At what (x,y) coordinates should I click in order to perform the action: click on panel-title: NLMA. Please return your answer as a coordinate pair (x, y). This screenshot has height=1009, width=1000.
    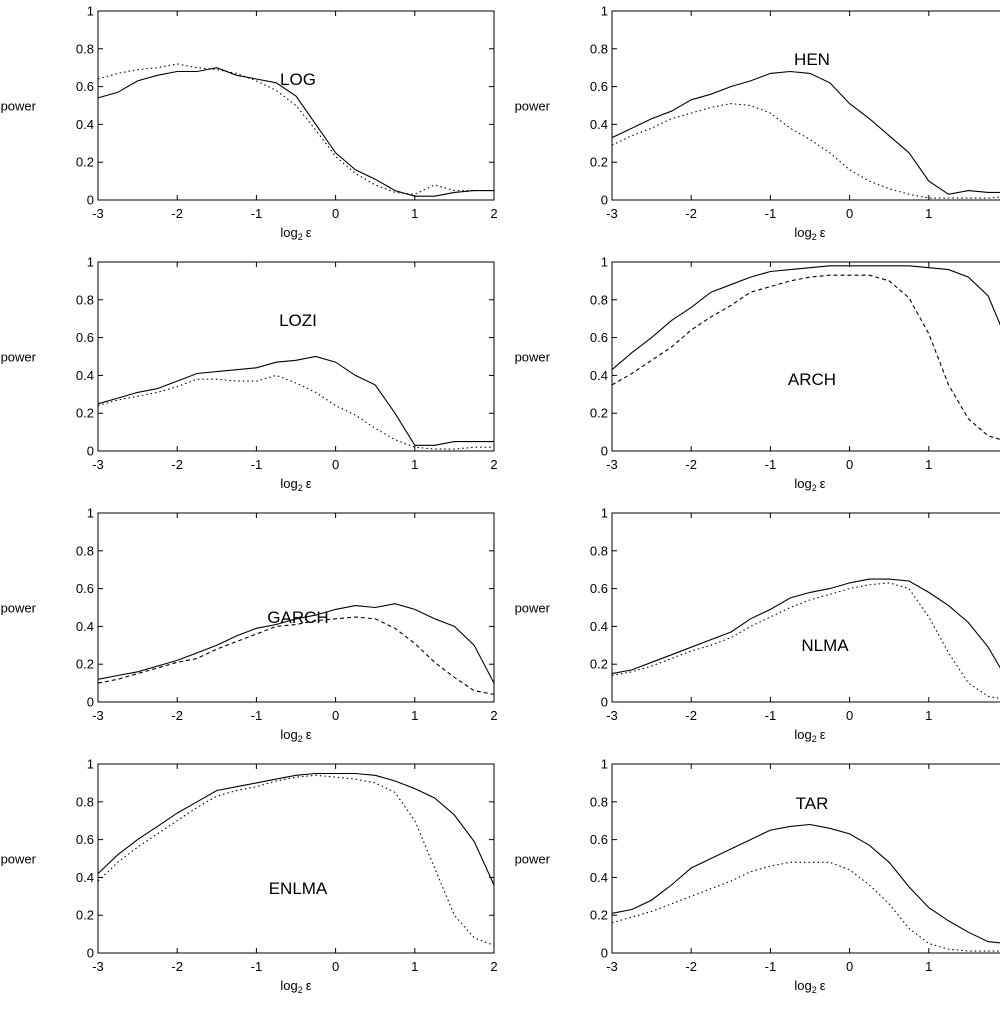
    Looking at the image, I should click on (825, 645).